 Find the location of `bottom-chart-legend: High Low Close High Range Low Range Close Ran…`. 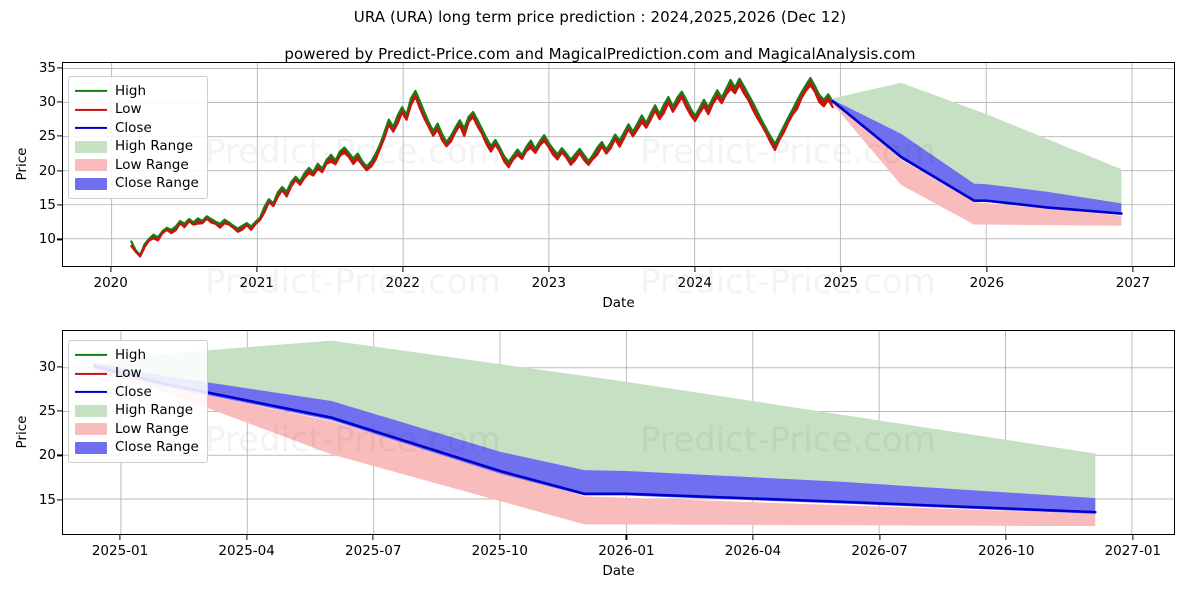

bottom-chart-legend: High Low Close High Range Low Range Close Ran… is located at coordinates (138, 401).